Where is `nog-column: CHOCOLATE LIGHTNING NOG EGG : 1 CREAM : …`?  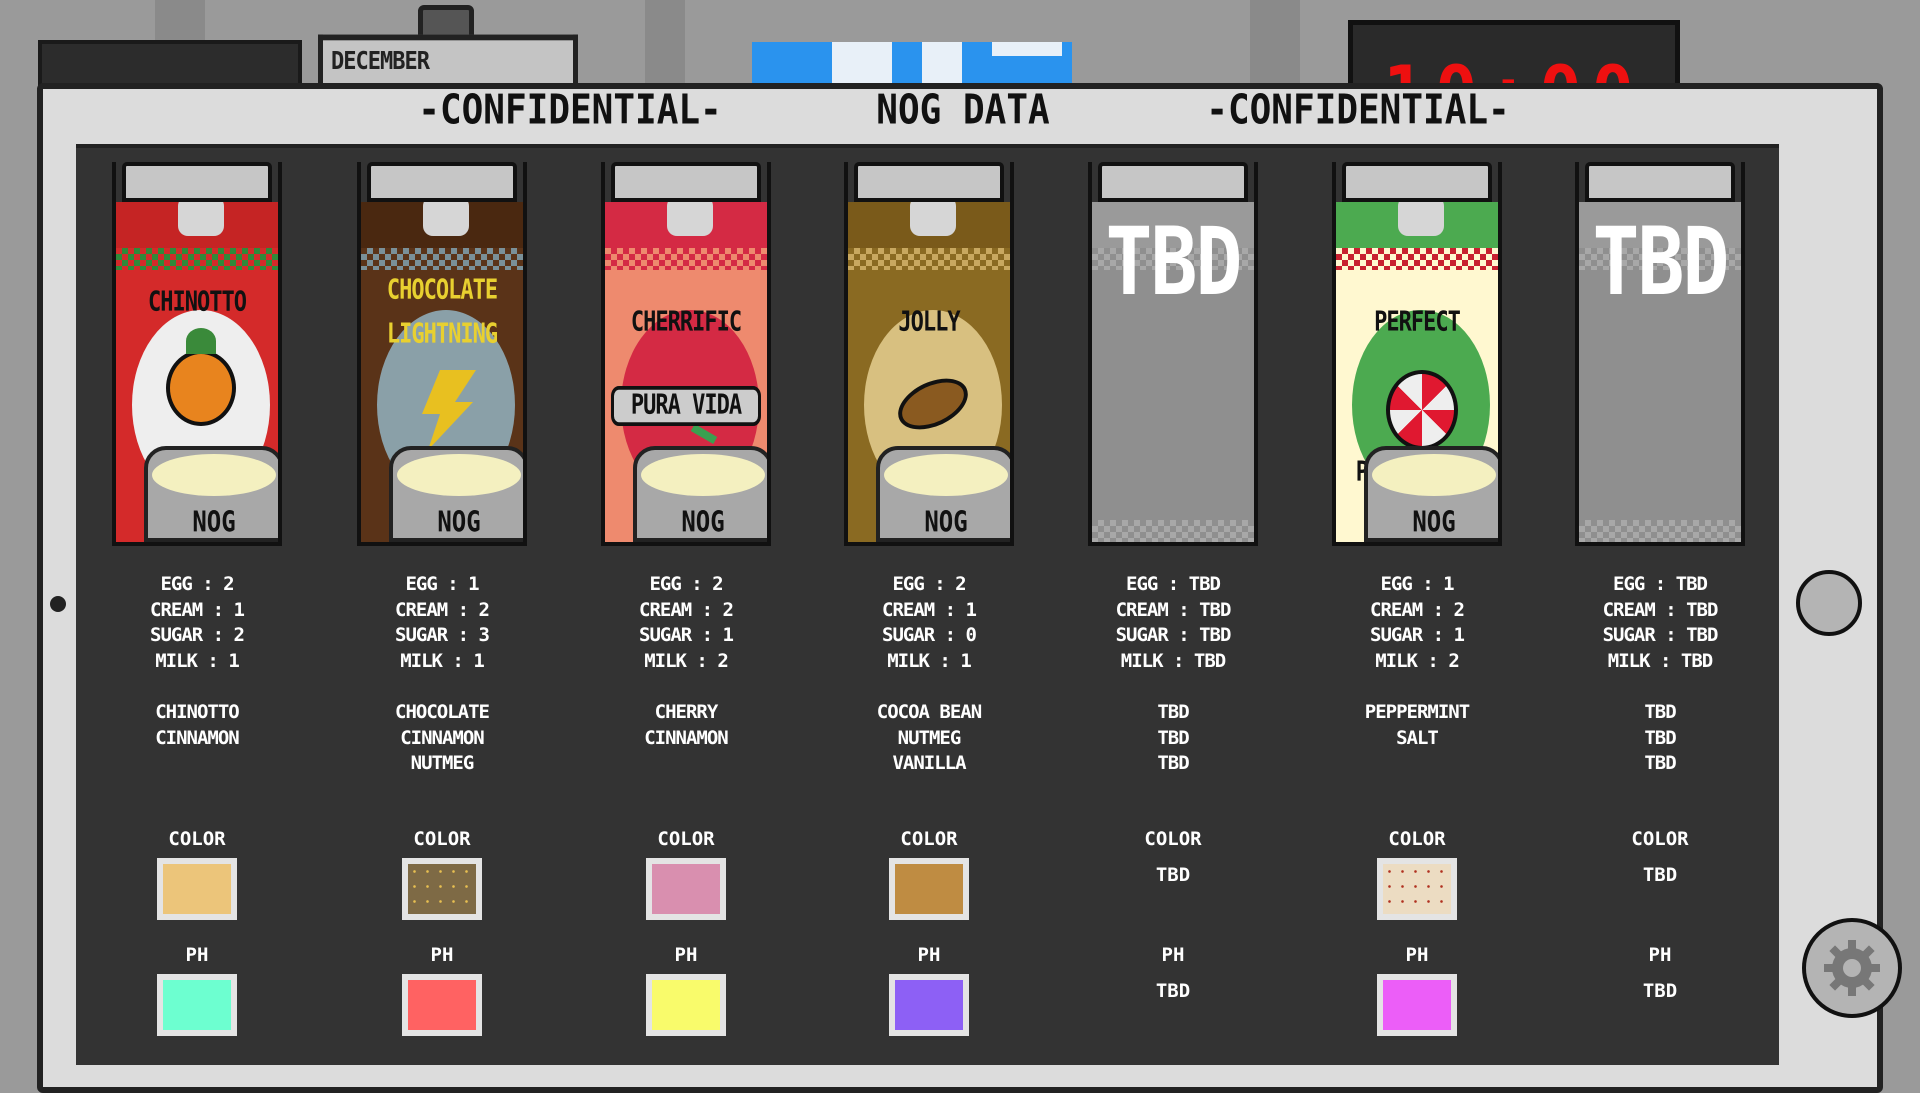
nog-column: CHOCOLATE LIGHTNING NOG EGG : 1 CREAM : … is located at coordinates (442, 599).